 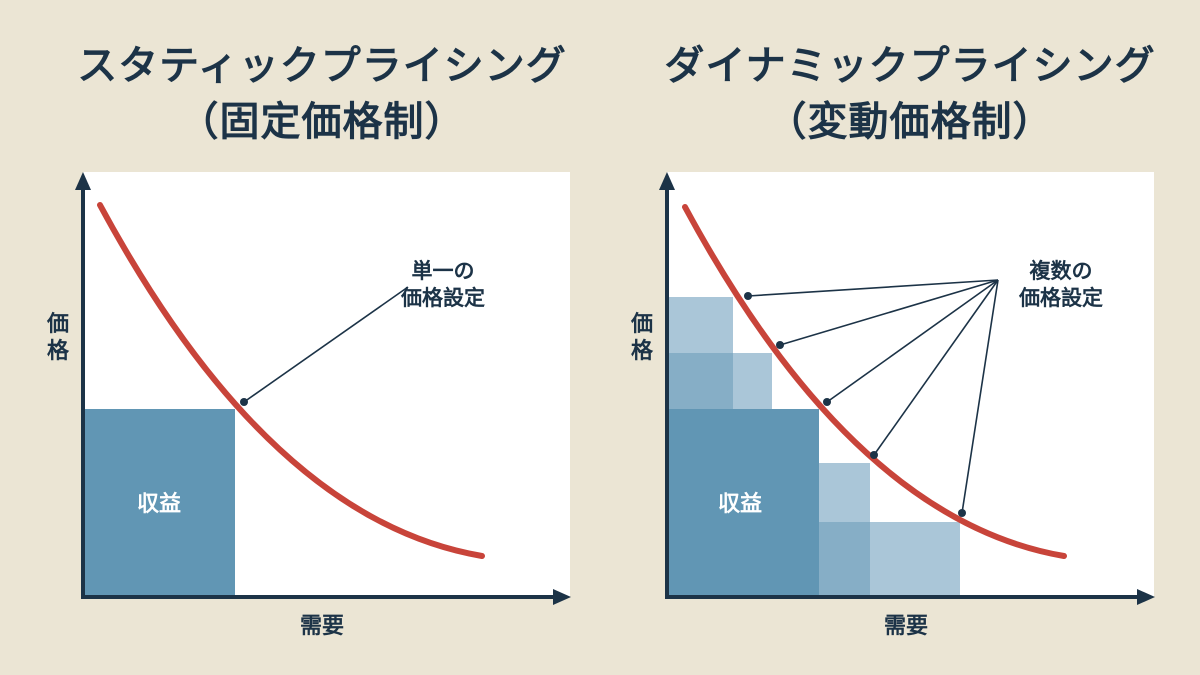 I want to click on right-revenue-step-1-light, so click(x=700, y=325).